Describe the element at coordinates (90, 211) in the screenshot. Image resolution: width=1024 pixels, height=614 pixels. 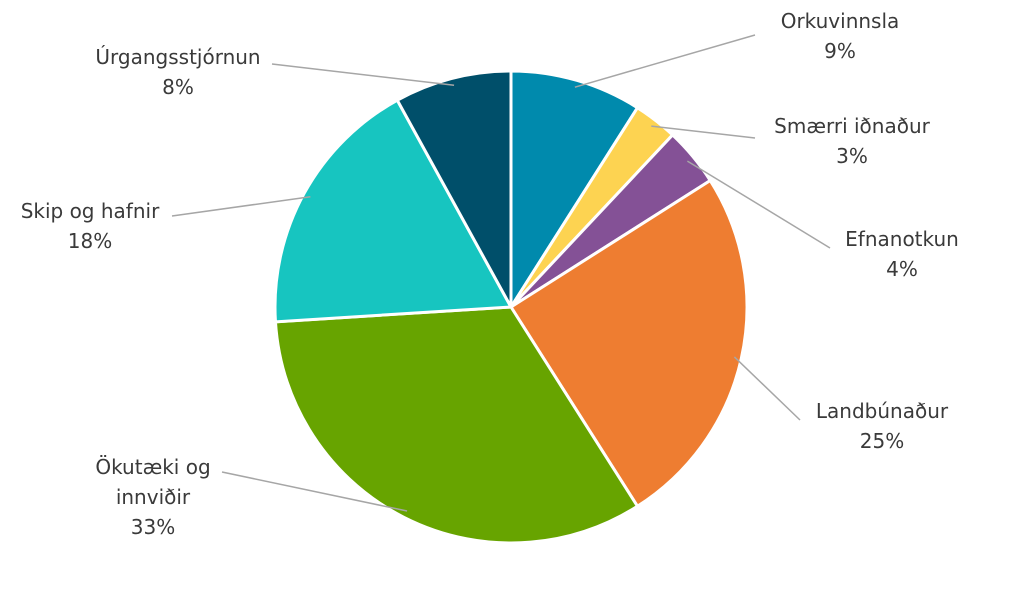
I see `category-name: Skip og hafnir` at that location.